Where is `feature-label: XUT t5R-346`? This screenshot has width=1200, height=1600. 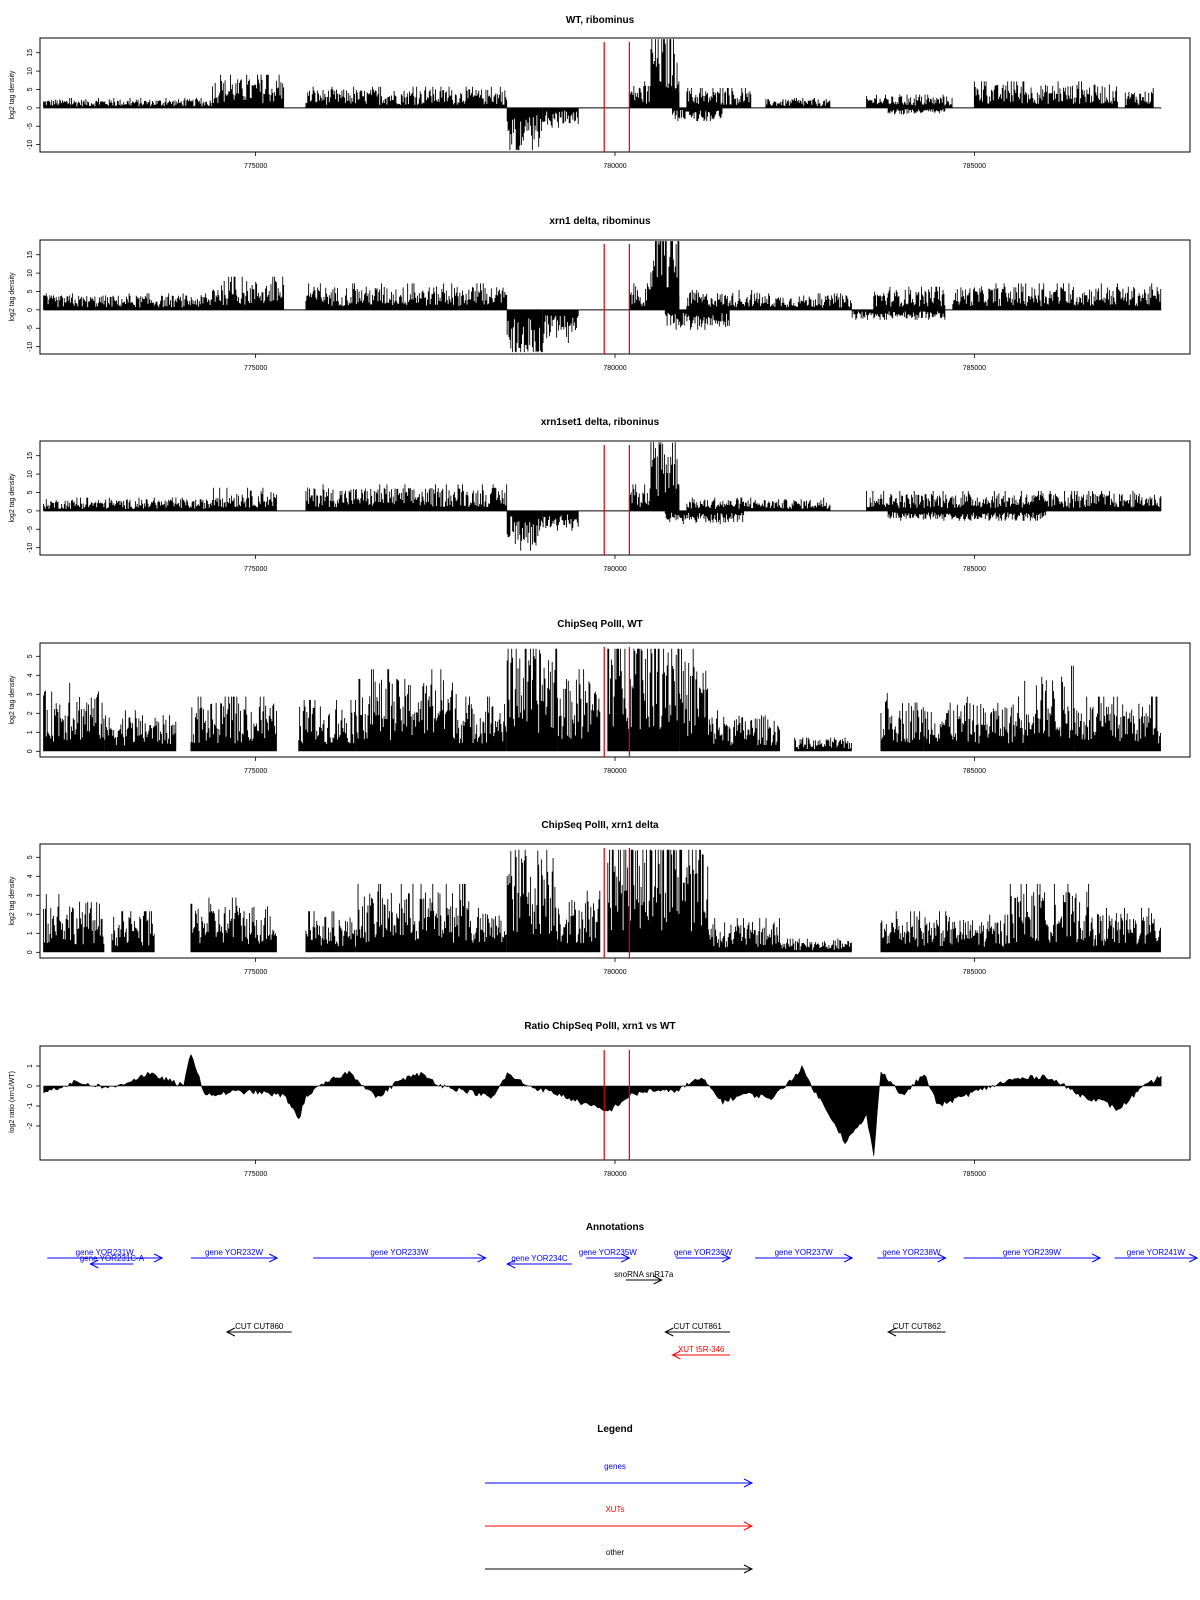
feature-label: XUT t5R-346 is located at coordinates (701, 1349).